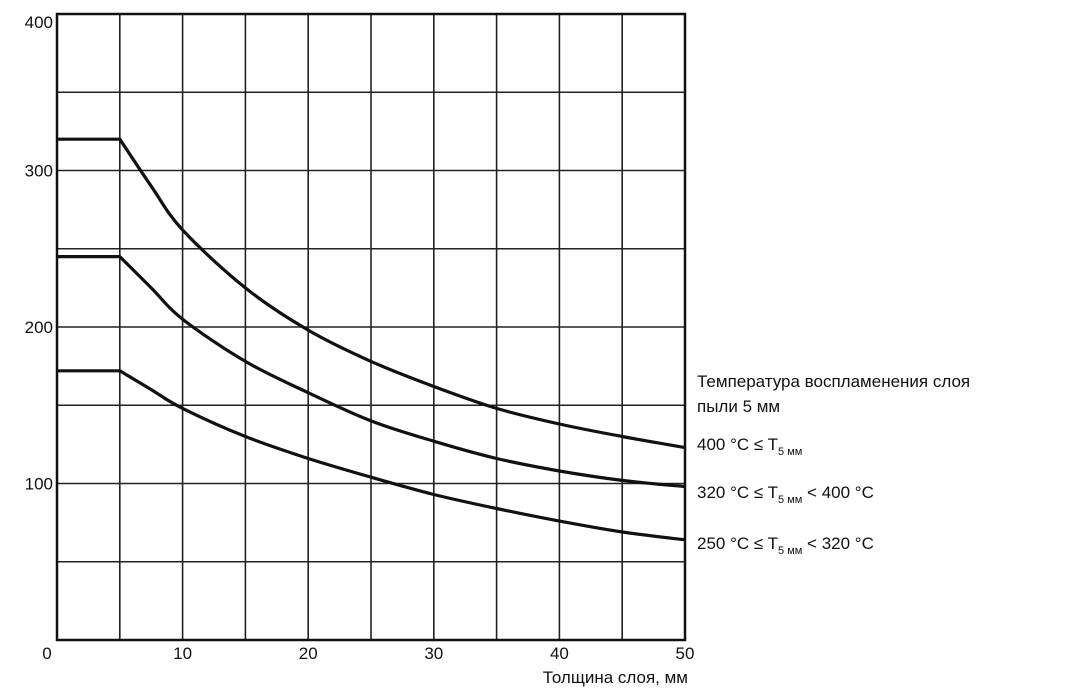  I want to click on legend-label-1: 400 °C ≤ T5 мм, so click(749, 446).